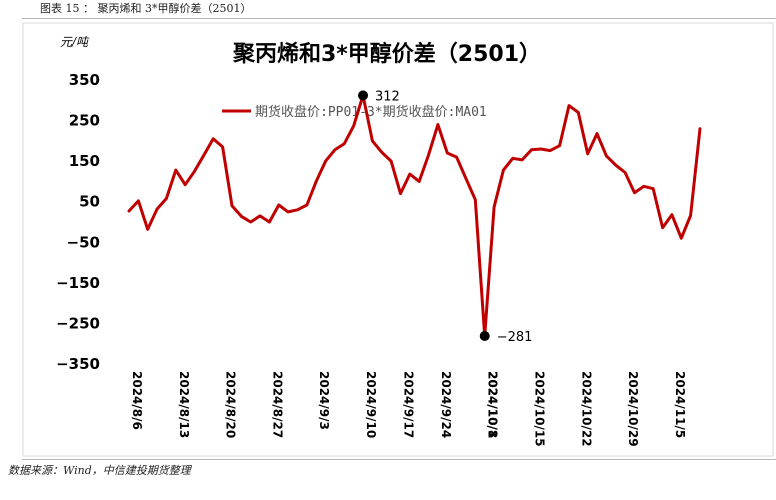 The image size is (776, 500). I want to click on bottom-rule, so click(399, 459).